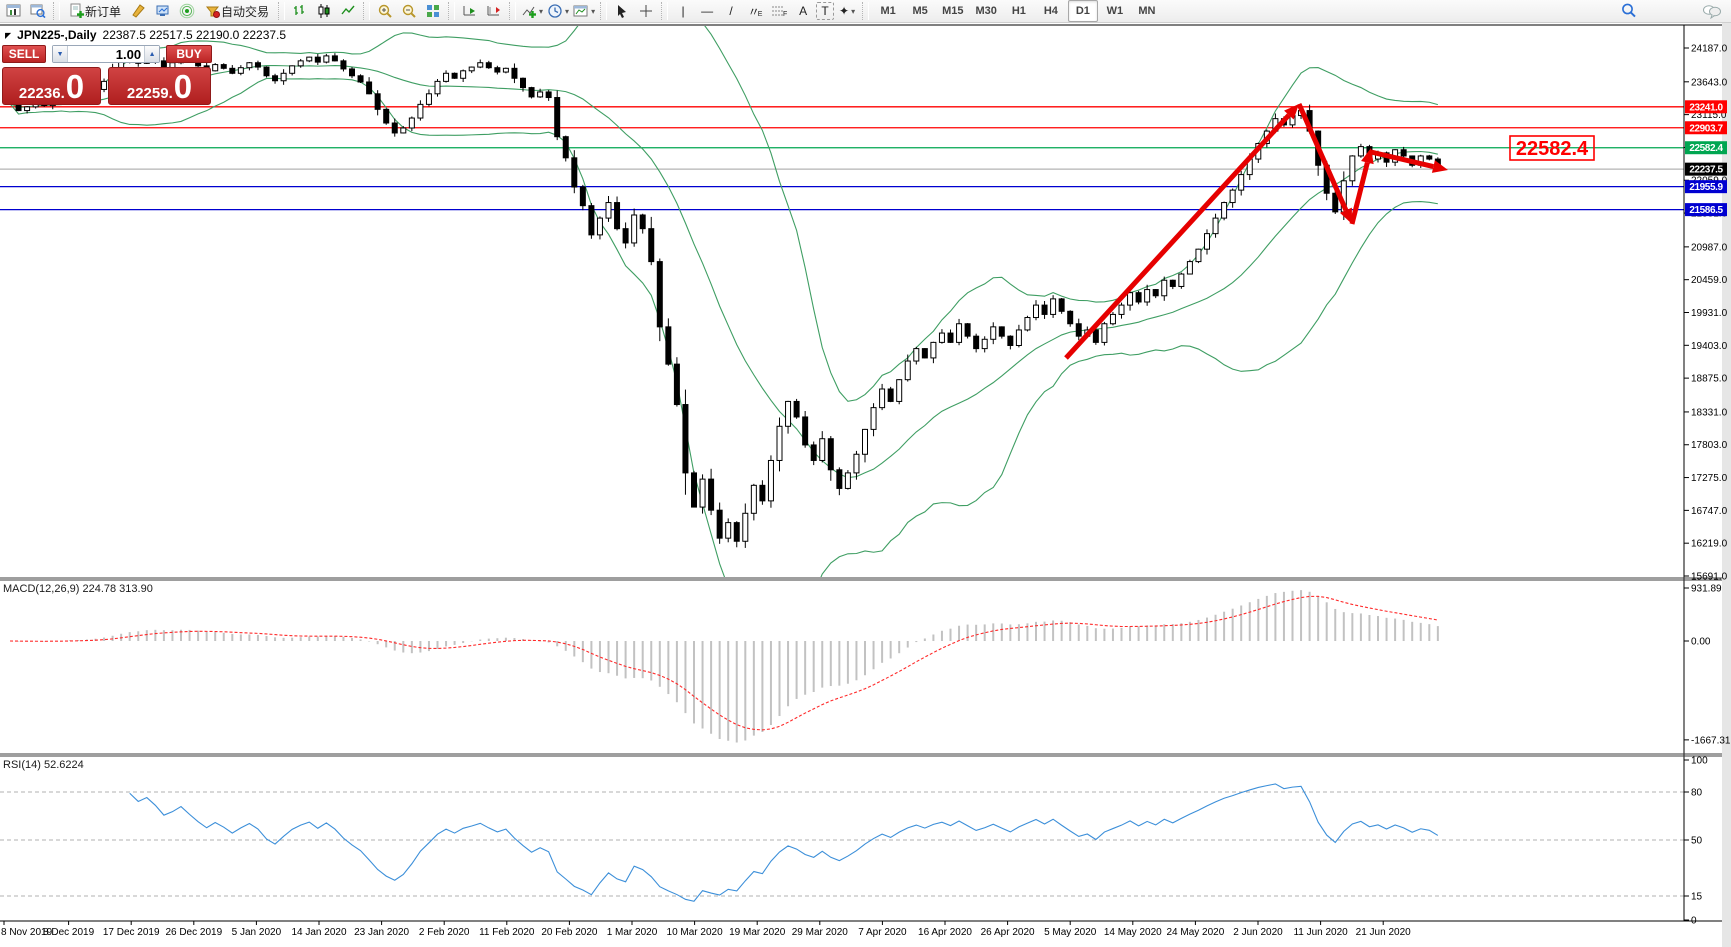 The image size is (1731, 947). Describe the element at coordinates (1070, 932) in the screenshot. I see `svg-text: 5 May 2020` at that location.